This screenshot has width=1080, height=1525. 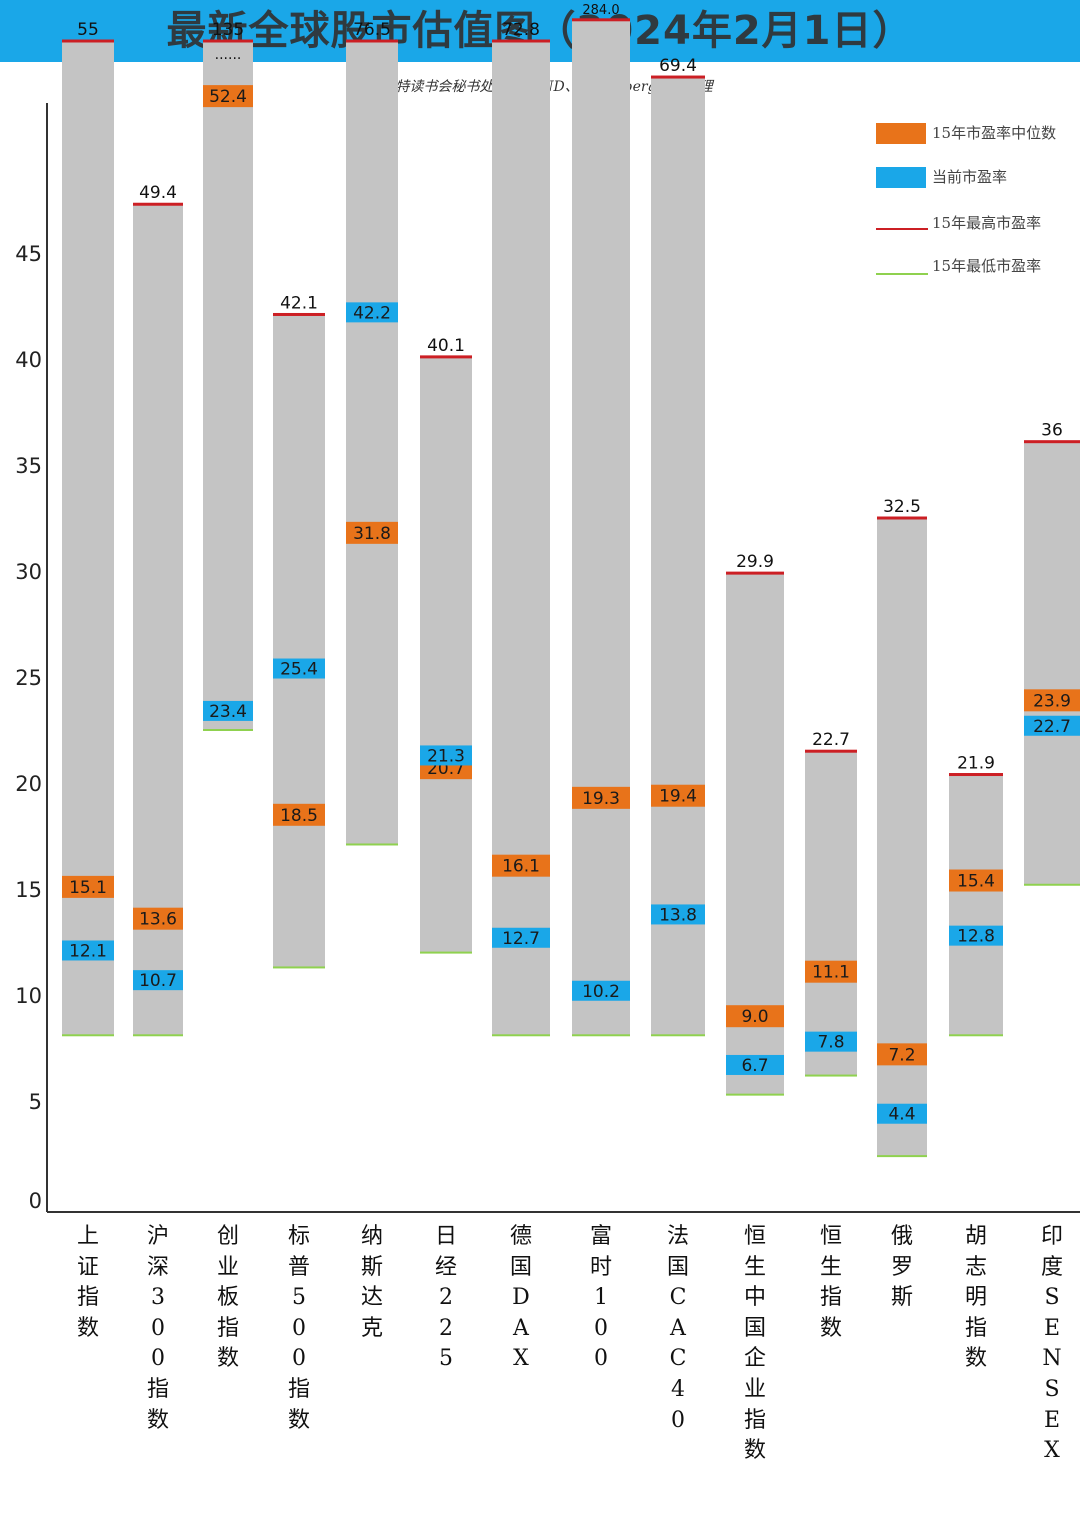 What do you see at coordinates (28, 254) in the screenshot?
I see `y-tick-label: 45` at bounding box center [28, 254].